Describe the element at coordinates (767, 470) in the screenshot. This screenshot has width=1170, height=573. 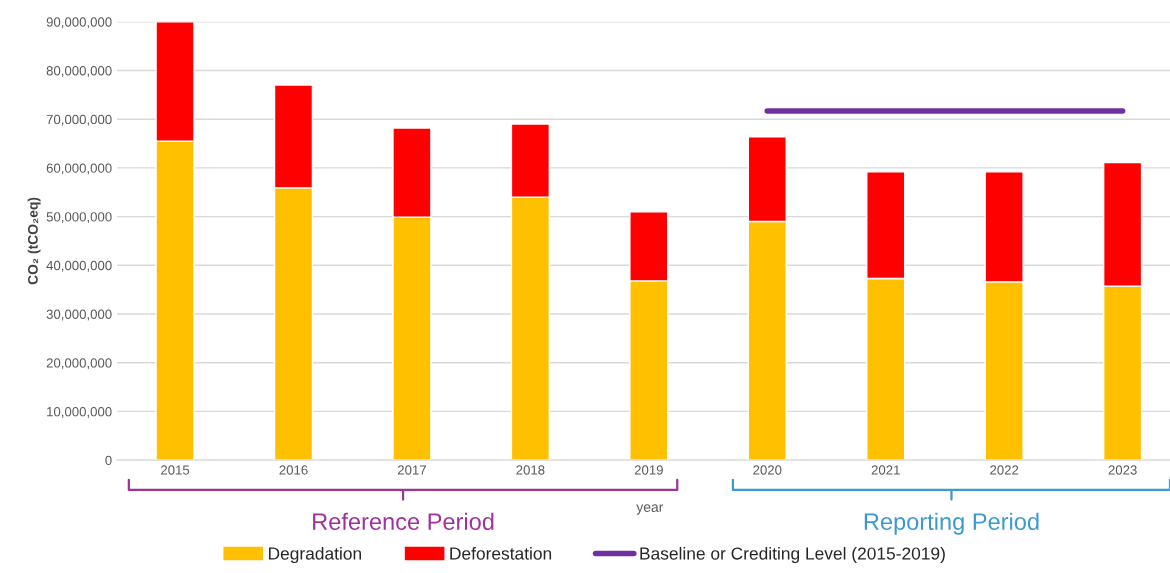
I see `x-tick-label: 2020` at that location.